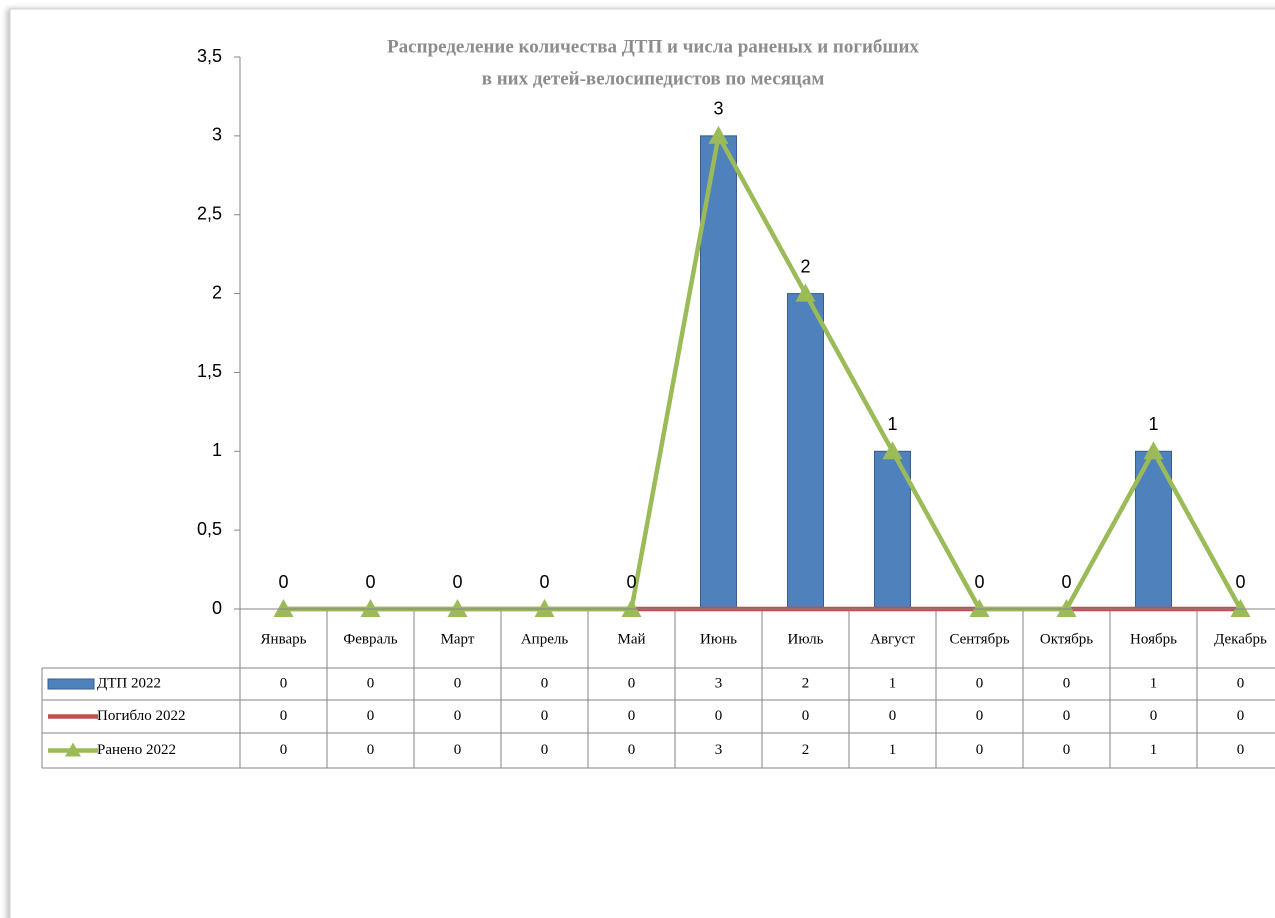  Describe the element at coordinates (284, 639) in the screenshot. I see `x-tick-label: Январь` at that location.